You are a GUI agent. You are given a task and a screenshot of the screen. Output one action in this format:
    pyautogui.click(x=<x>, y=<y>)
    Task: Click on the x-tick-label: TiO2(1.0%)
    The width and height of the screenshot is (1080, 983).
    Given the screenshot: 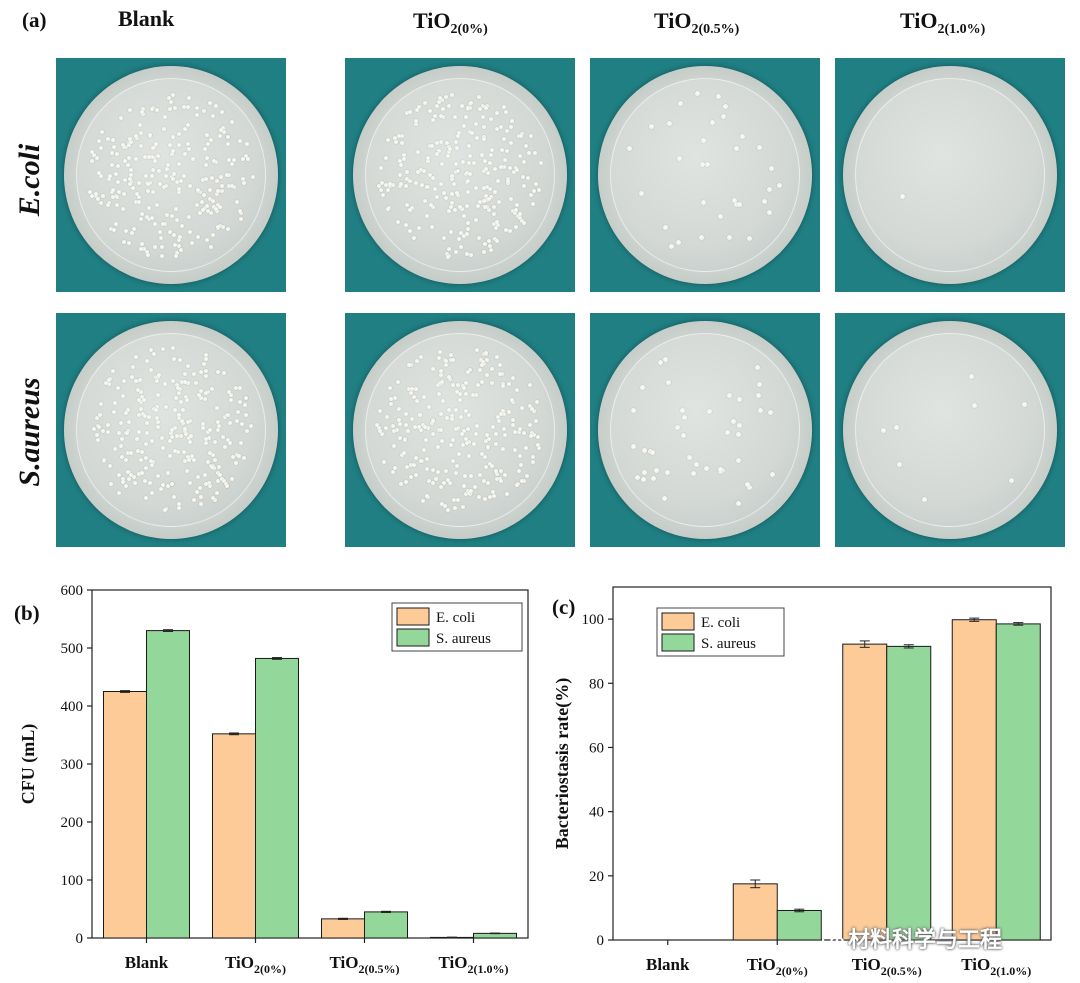 What is the action you would take?
    pyautogui.click(x=996, y=966)
    